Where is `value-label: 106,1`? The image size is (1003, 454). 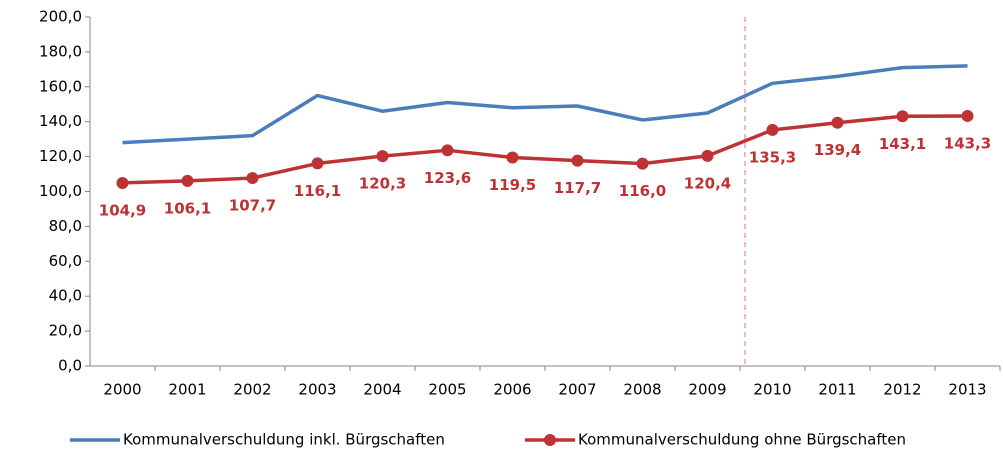 value-label: 106,1 is located at coordinates (187, 208).